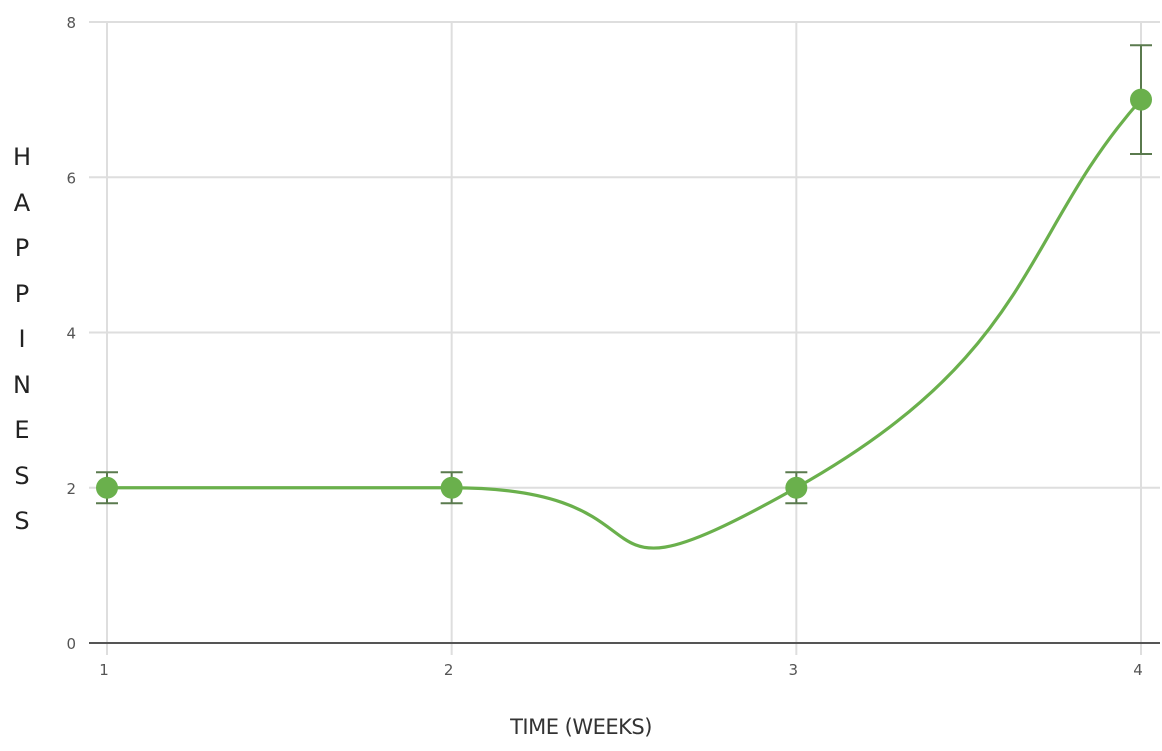  I want to click on y-tick-label: 8, so click(71, 23).